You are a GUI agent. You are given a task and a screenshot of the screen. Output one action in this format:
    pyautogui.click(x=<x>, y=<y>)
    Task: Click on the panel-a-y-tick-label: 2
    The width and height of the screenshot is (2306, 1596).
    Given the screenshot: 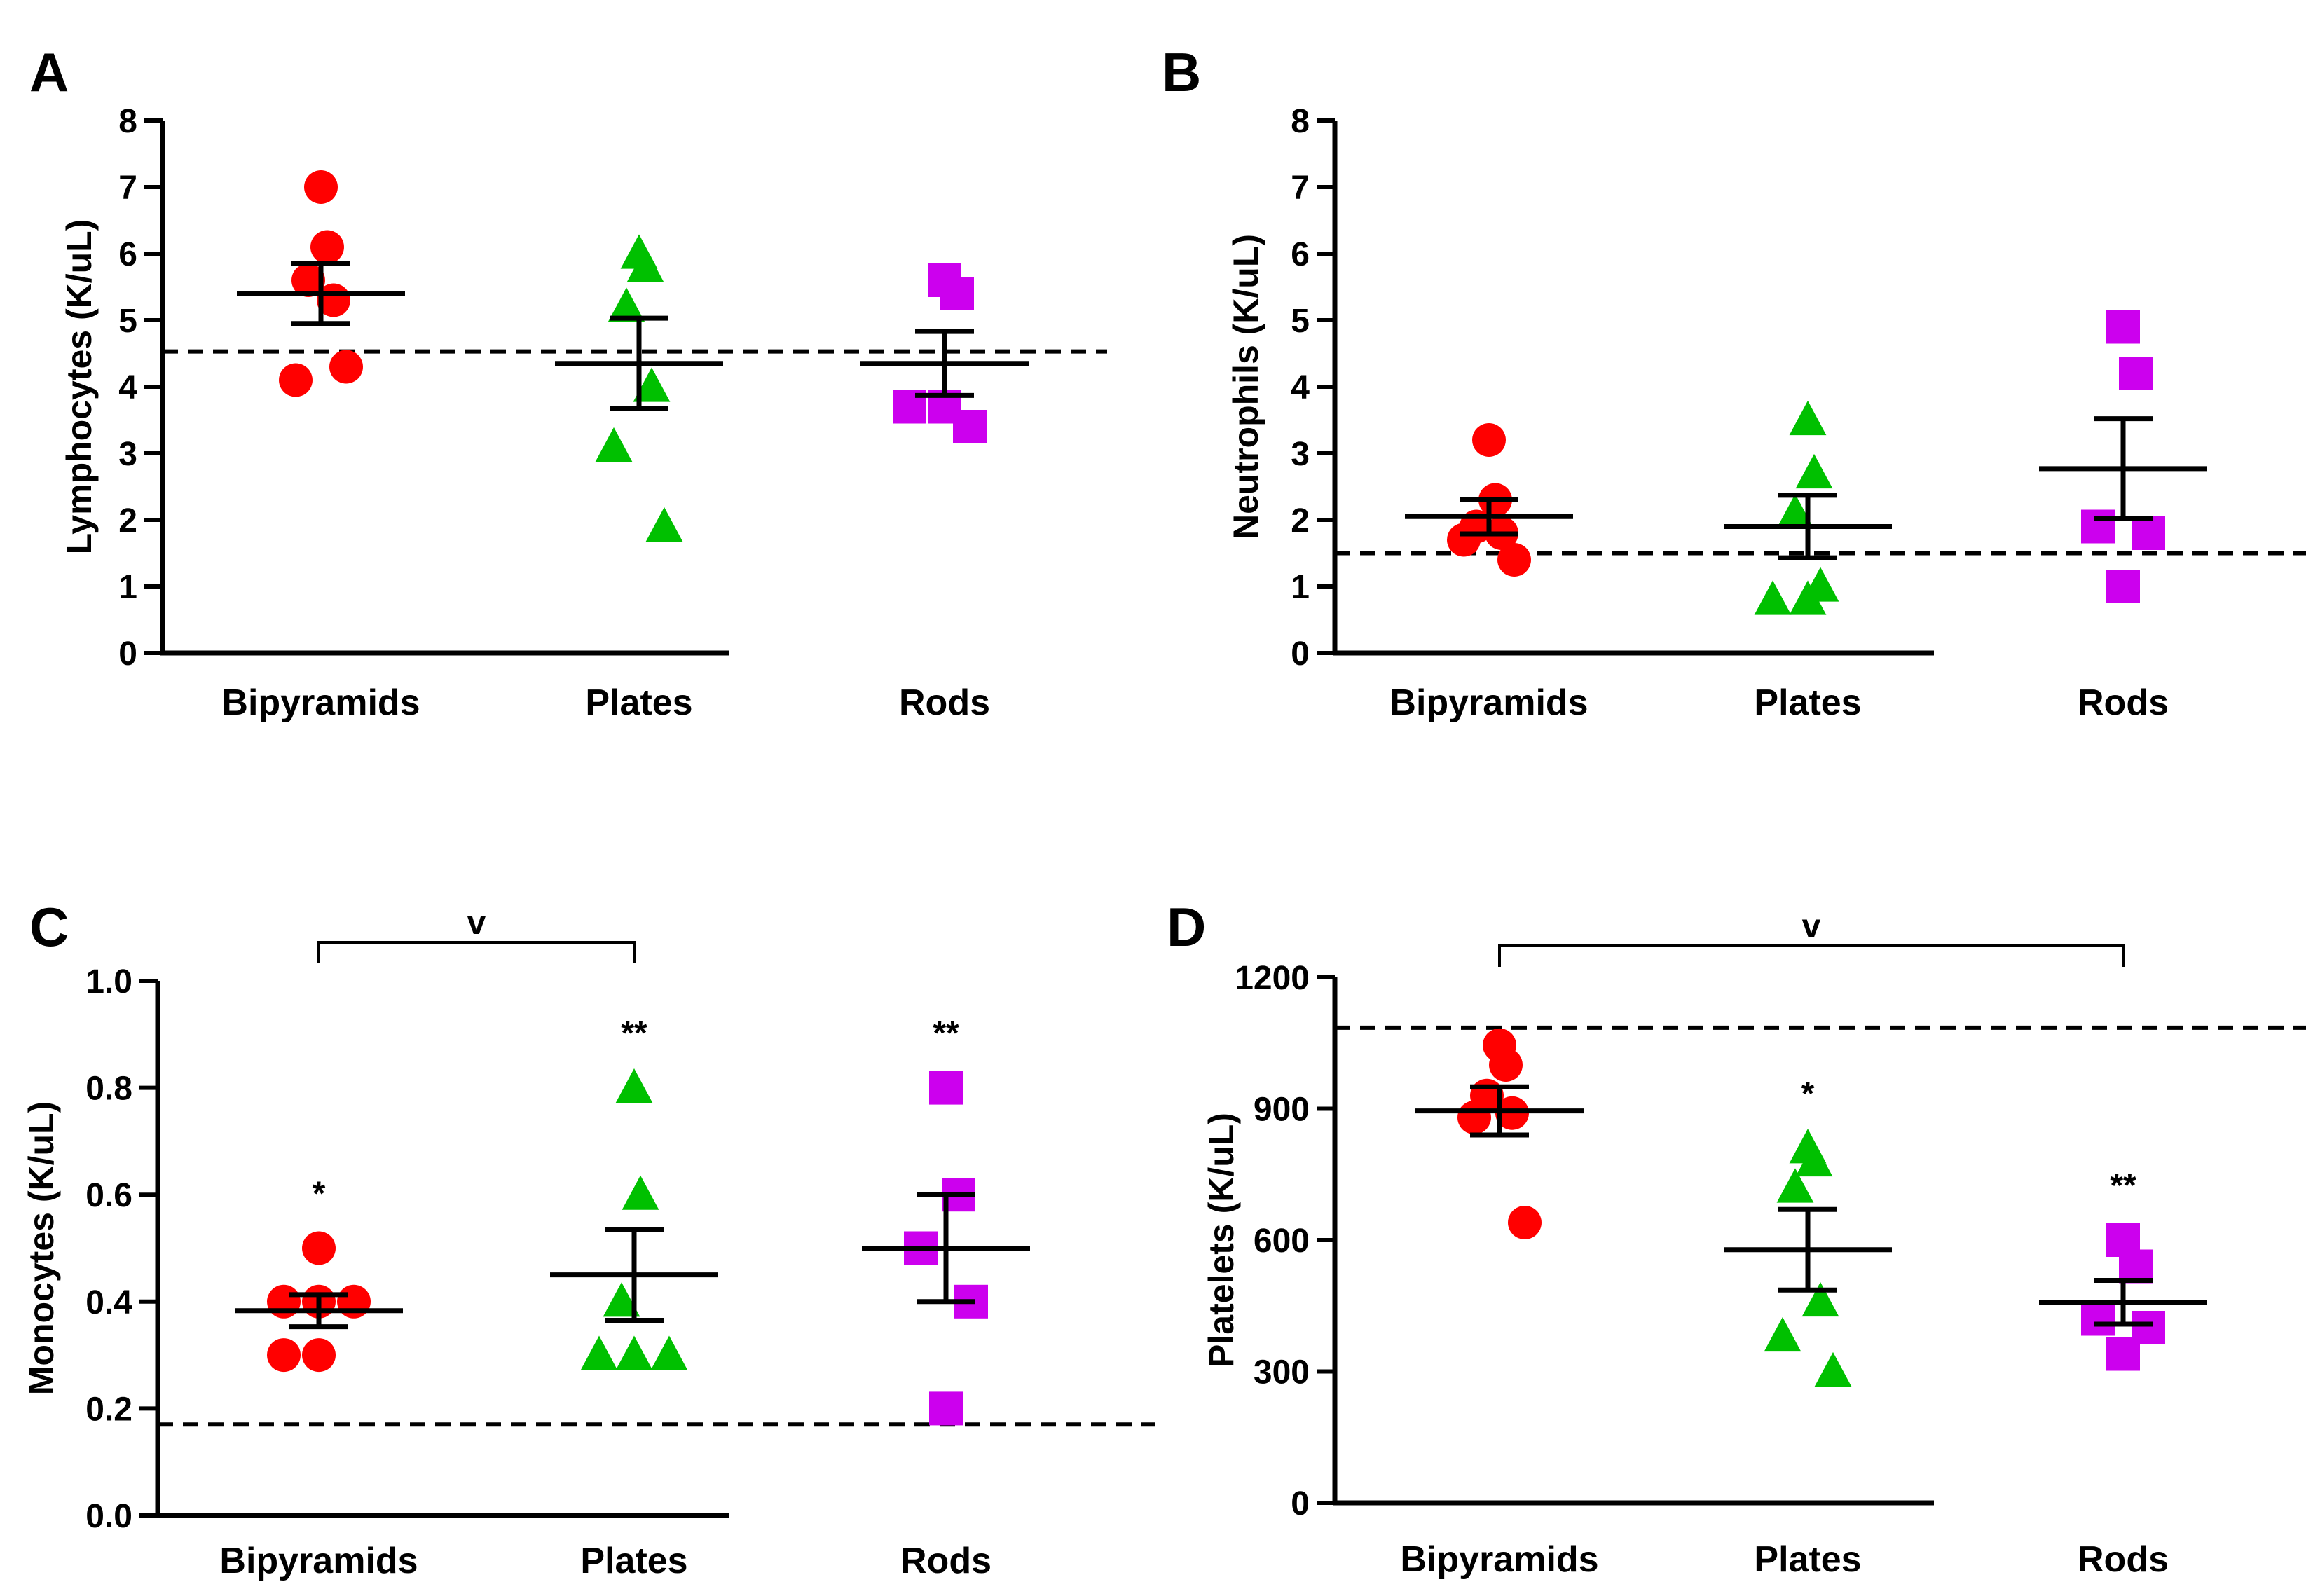 What is the action you would take?
    pyautogui.click(x=127, y=520)
    